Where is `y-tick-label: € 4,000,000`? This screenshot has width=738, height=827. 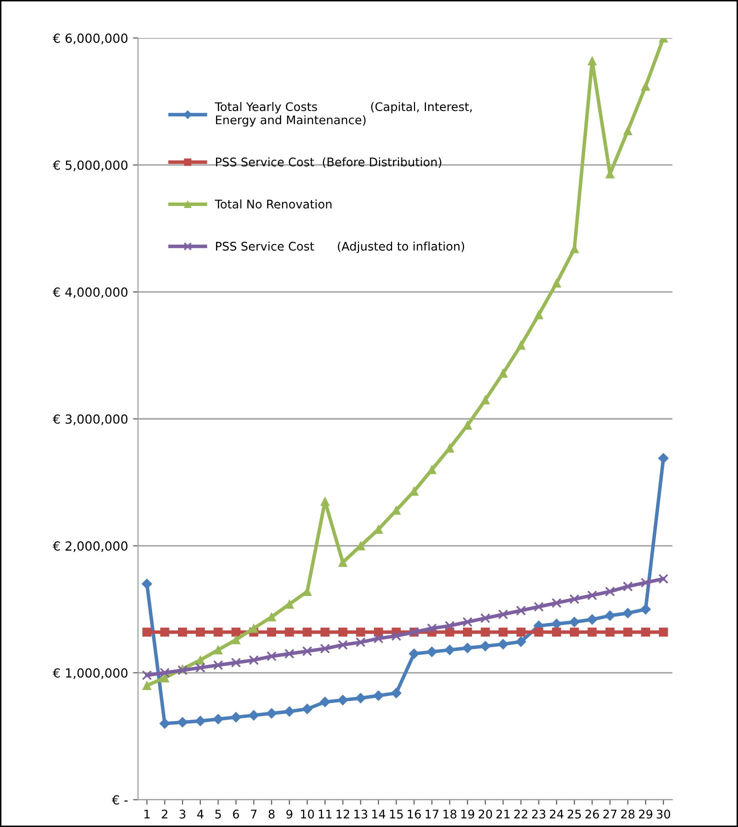 y-tick-label: € 4,000,000 is located at coordinates (90, 292).